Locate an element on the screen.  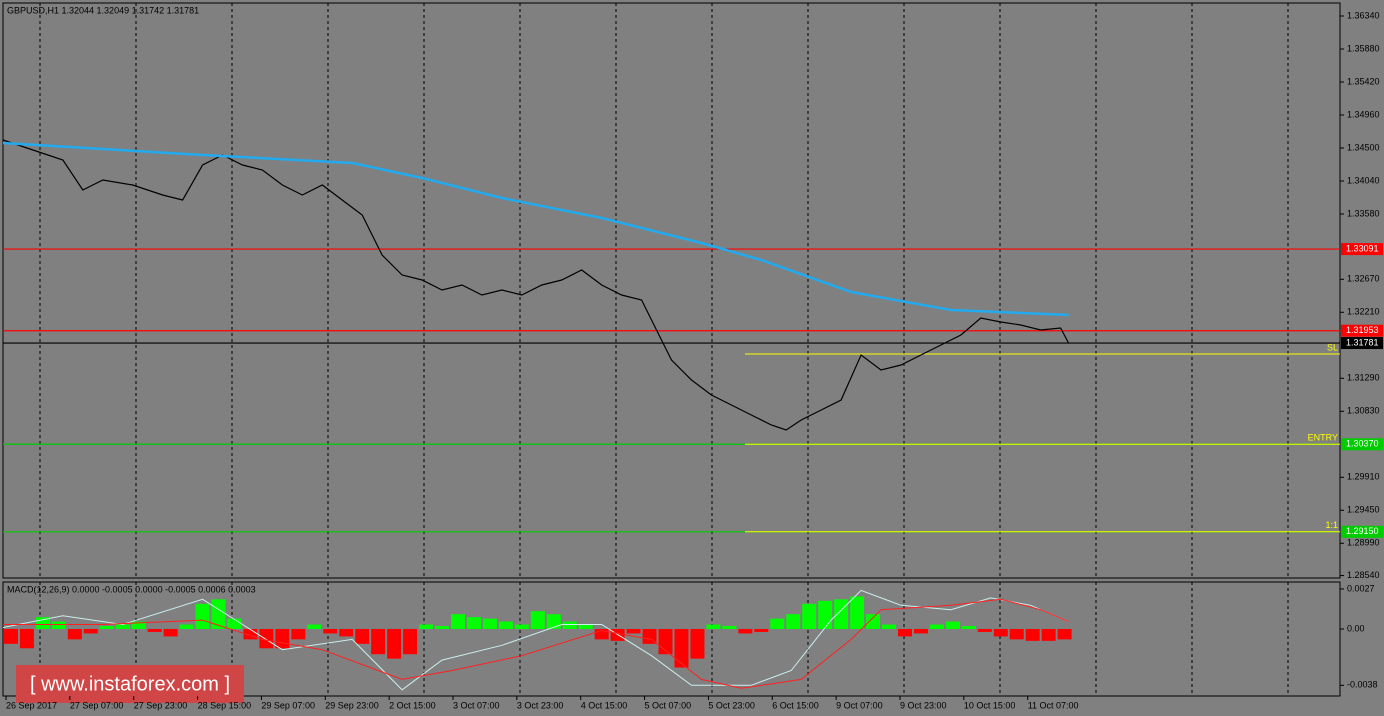
y-tick-label: 0.00 is located at coordinates (1356, 628).